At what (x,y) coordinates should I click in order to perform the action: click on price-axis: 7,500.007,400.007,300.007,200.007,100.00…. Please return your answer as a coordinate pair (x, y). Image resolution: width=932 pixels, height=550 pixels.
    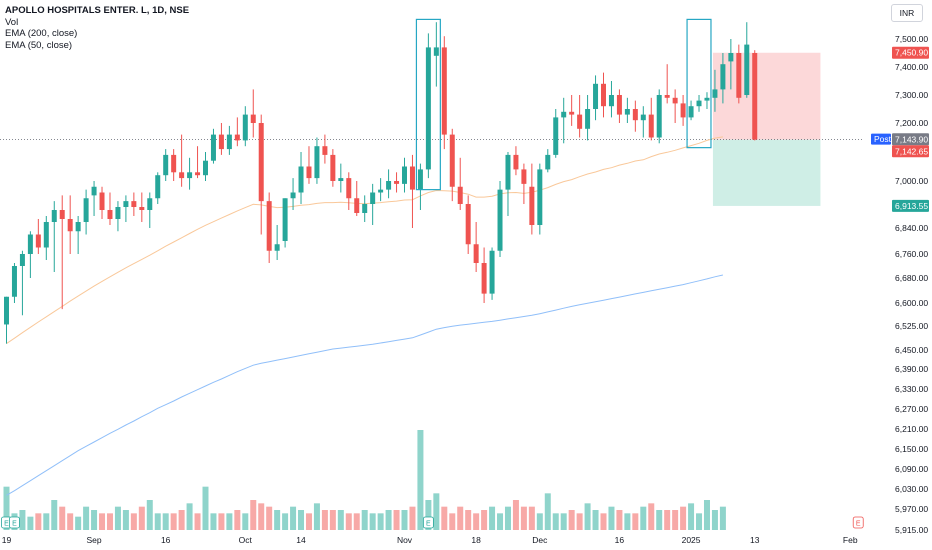
    Looking at the image, I should click on (911, 284).